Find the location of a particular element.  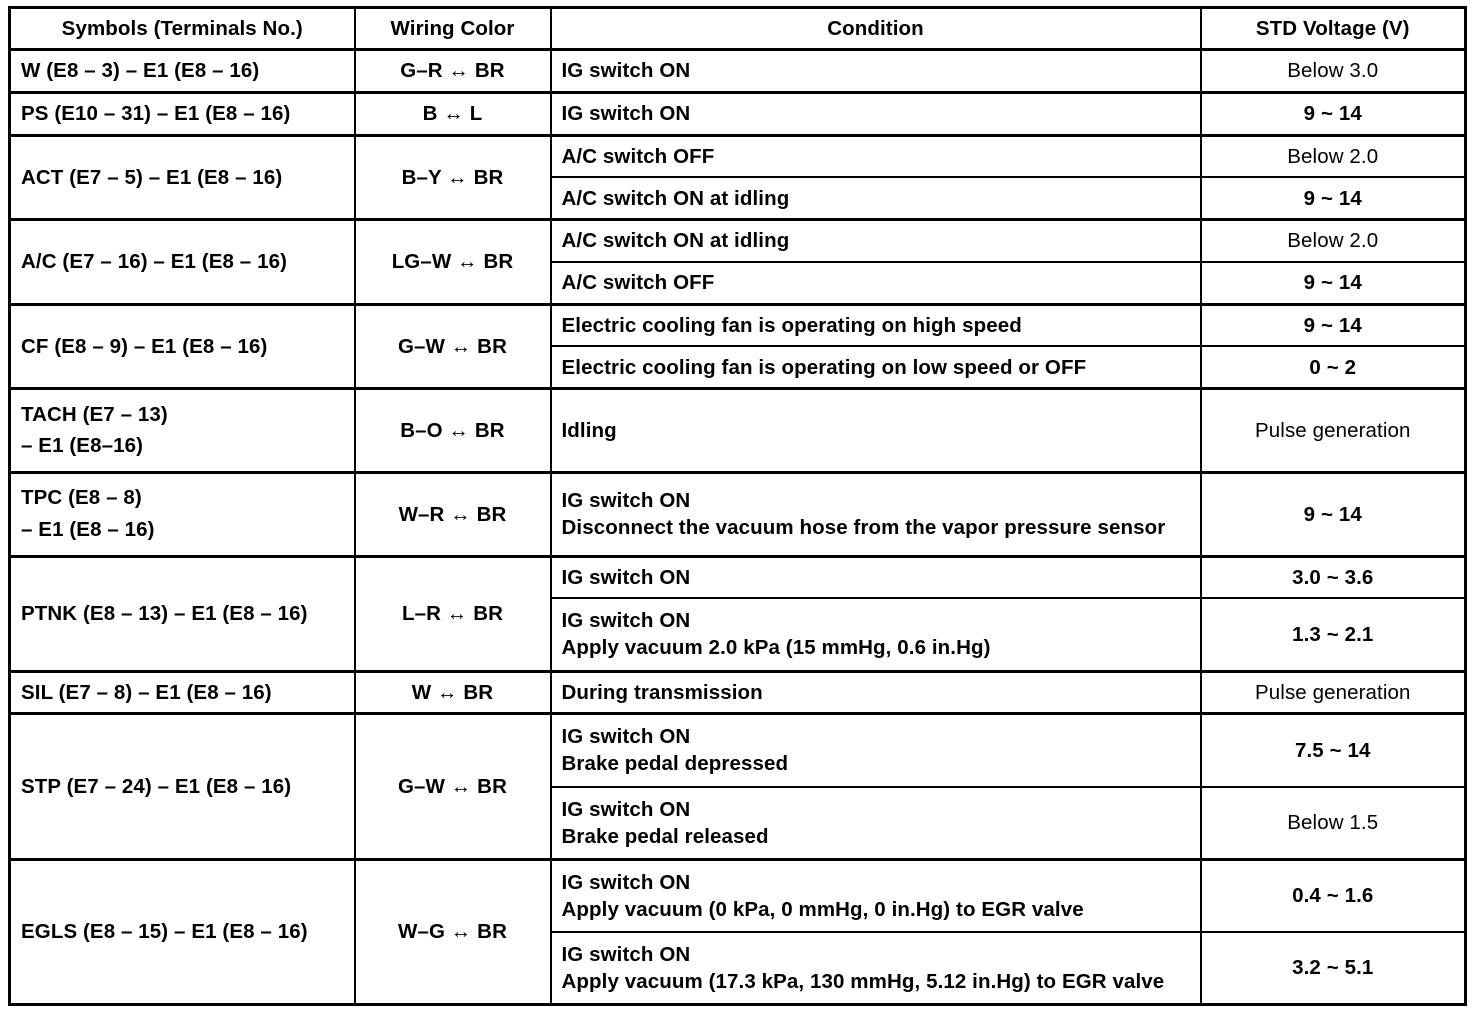

table-row: A/C switch OFF 9 ~ 14 is located at coordinates (738, 283).